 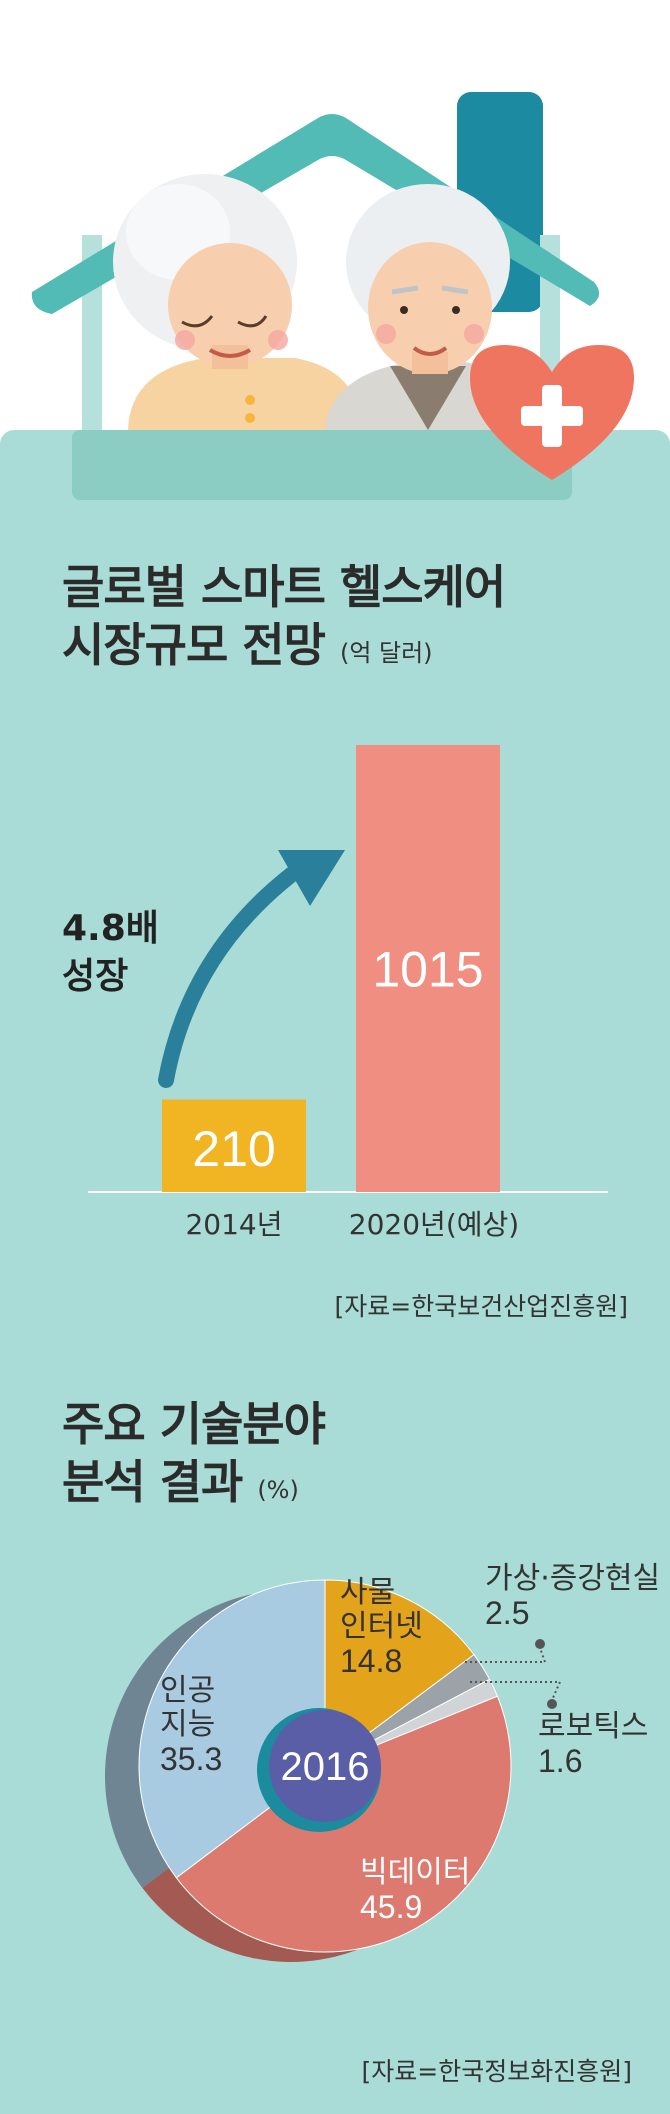 What do you see at coordinates (593, 1726) in the screenshot?
I see `donut-label-name-3-0: 로보틱스` at bounding box center [593, 1726].